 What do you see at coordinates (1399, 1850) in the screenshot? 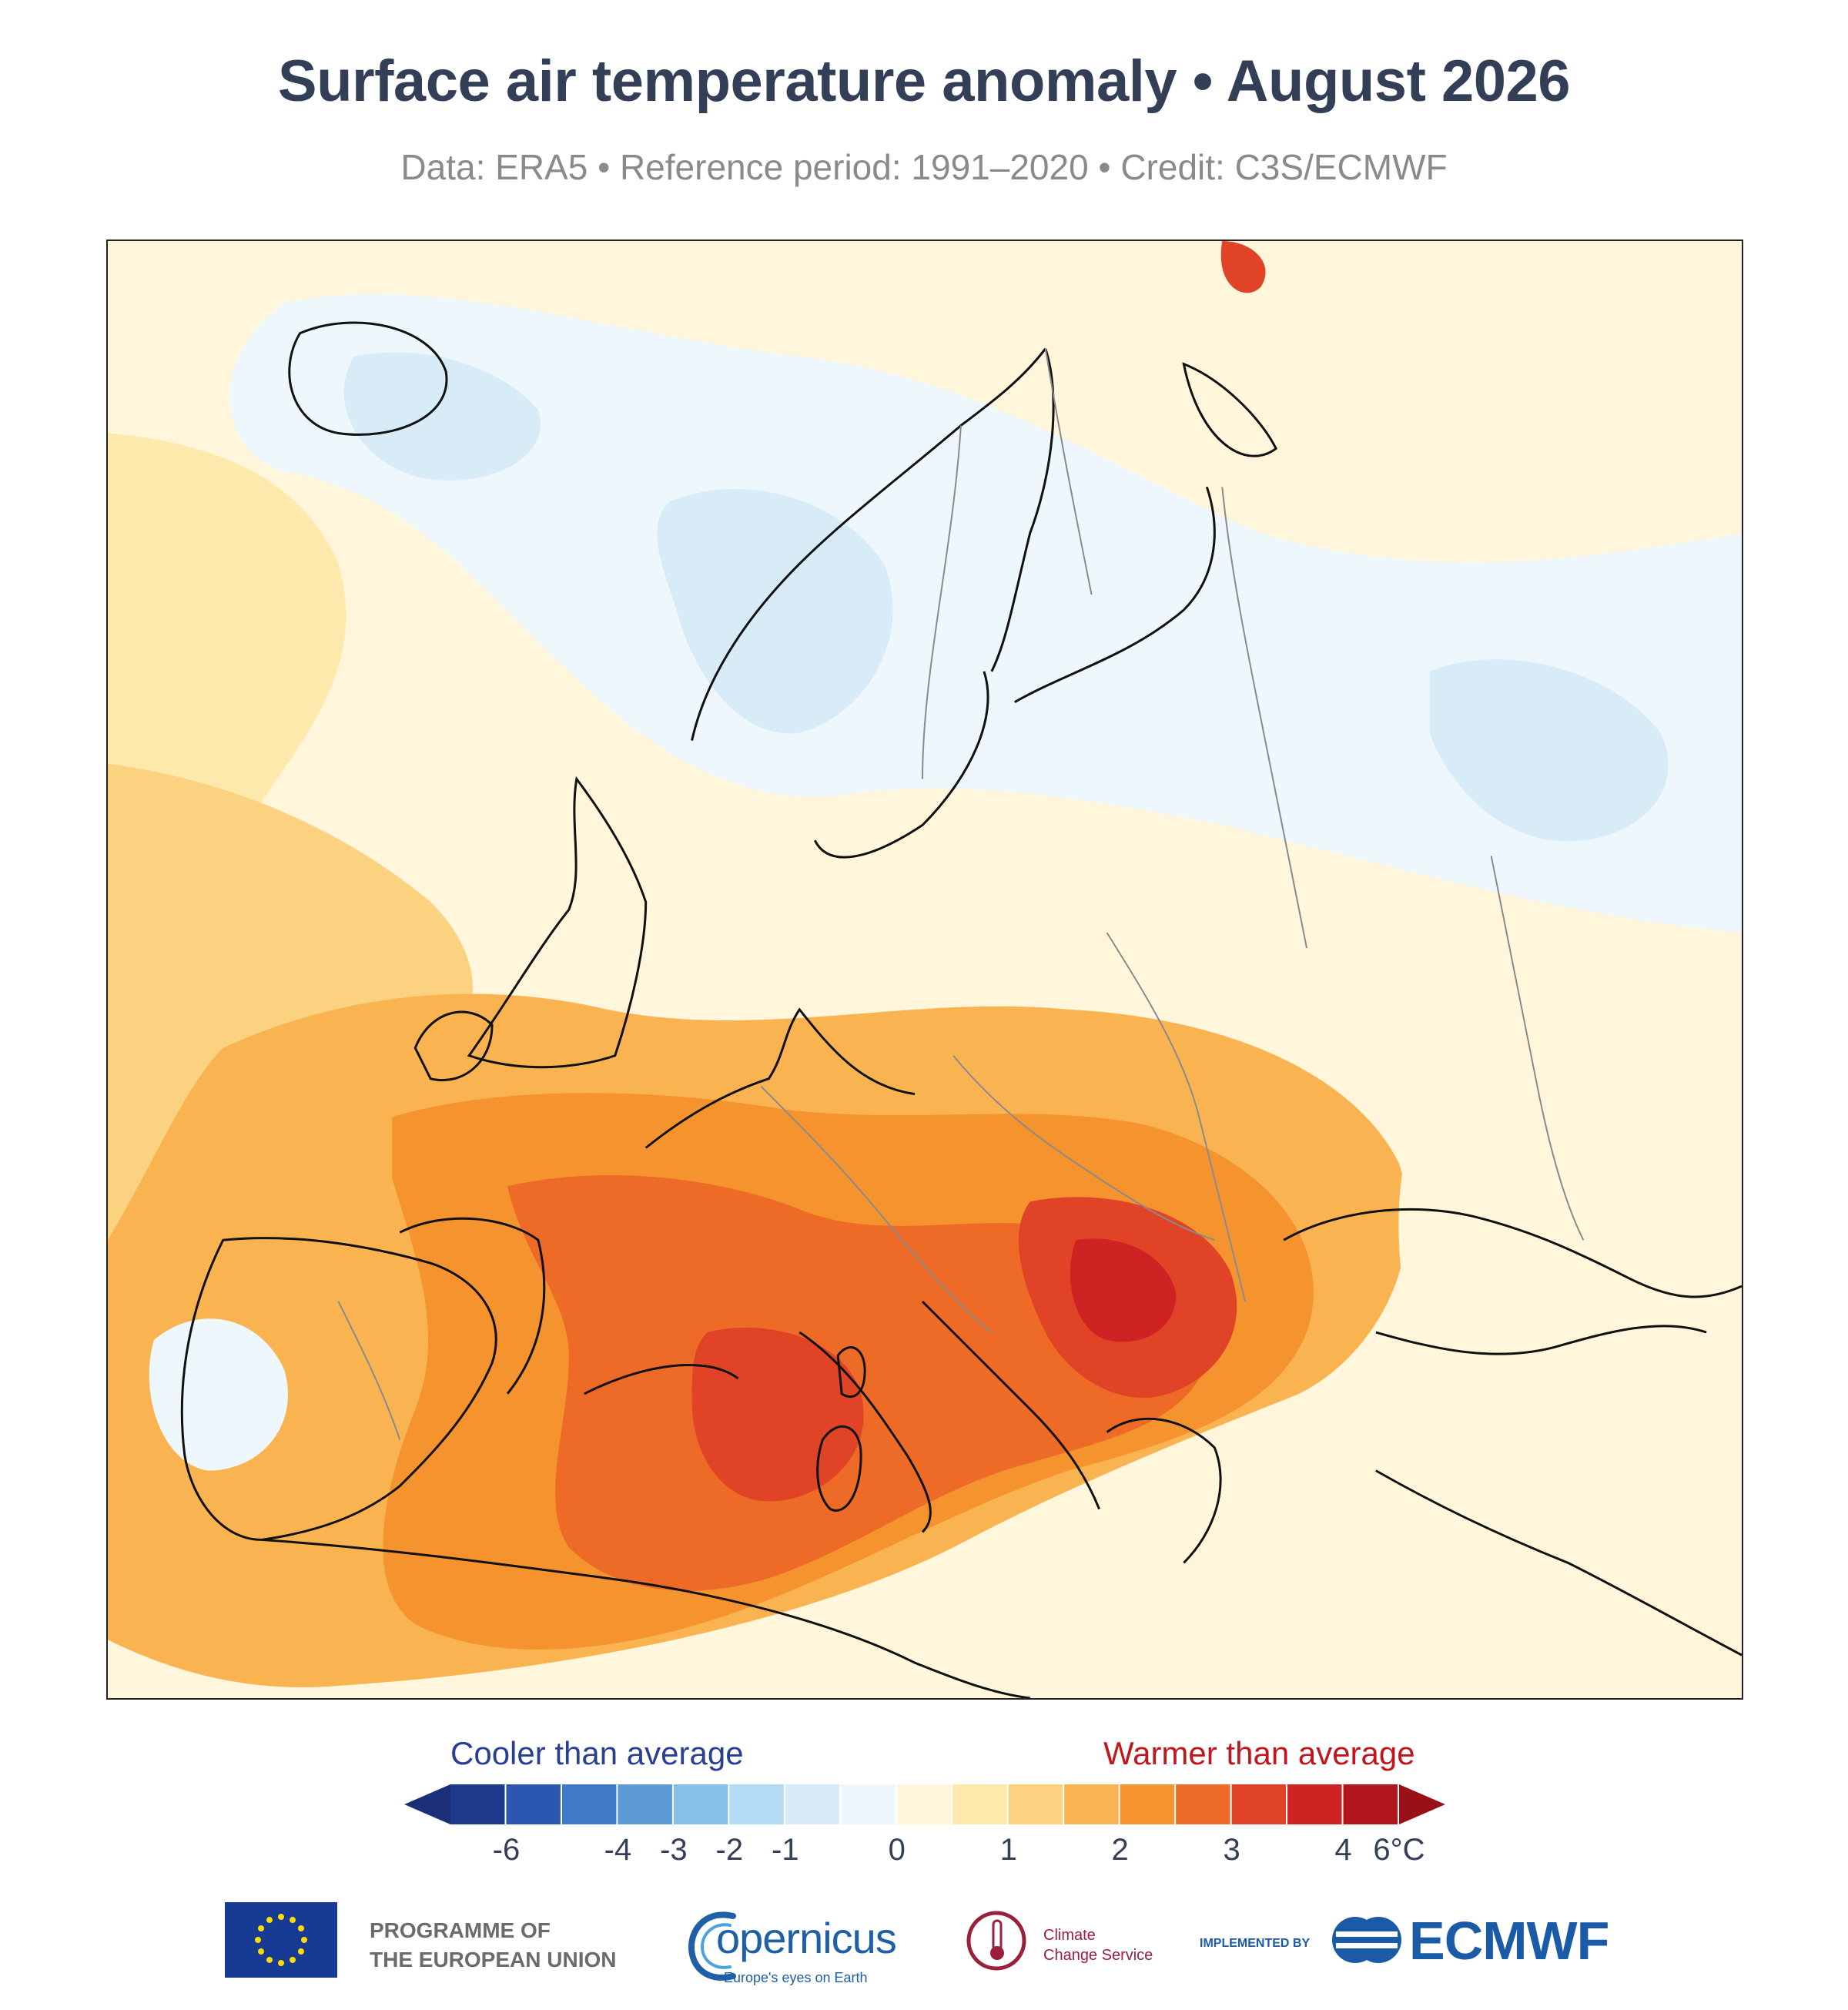
I see `scale-tick-label: 6°C` at bounding box center [1399, 1850].